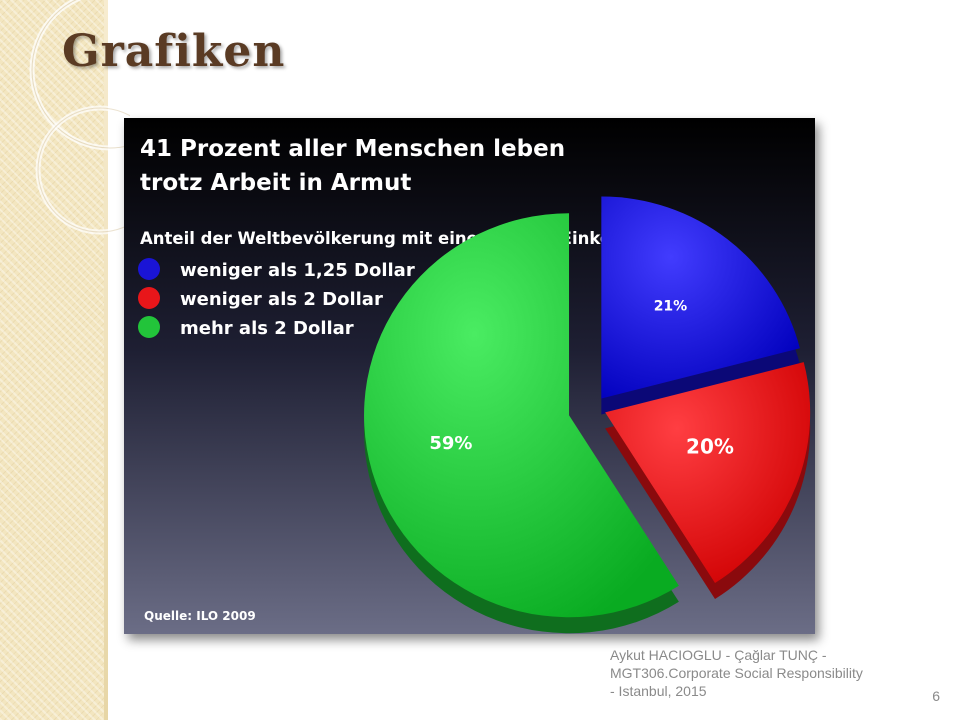  Describe the element at coordinates (710, 446) in the screenshot. I see `pie-slice-label-2: 20%` at that location.